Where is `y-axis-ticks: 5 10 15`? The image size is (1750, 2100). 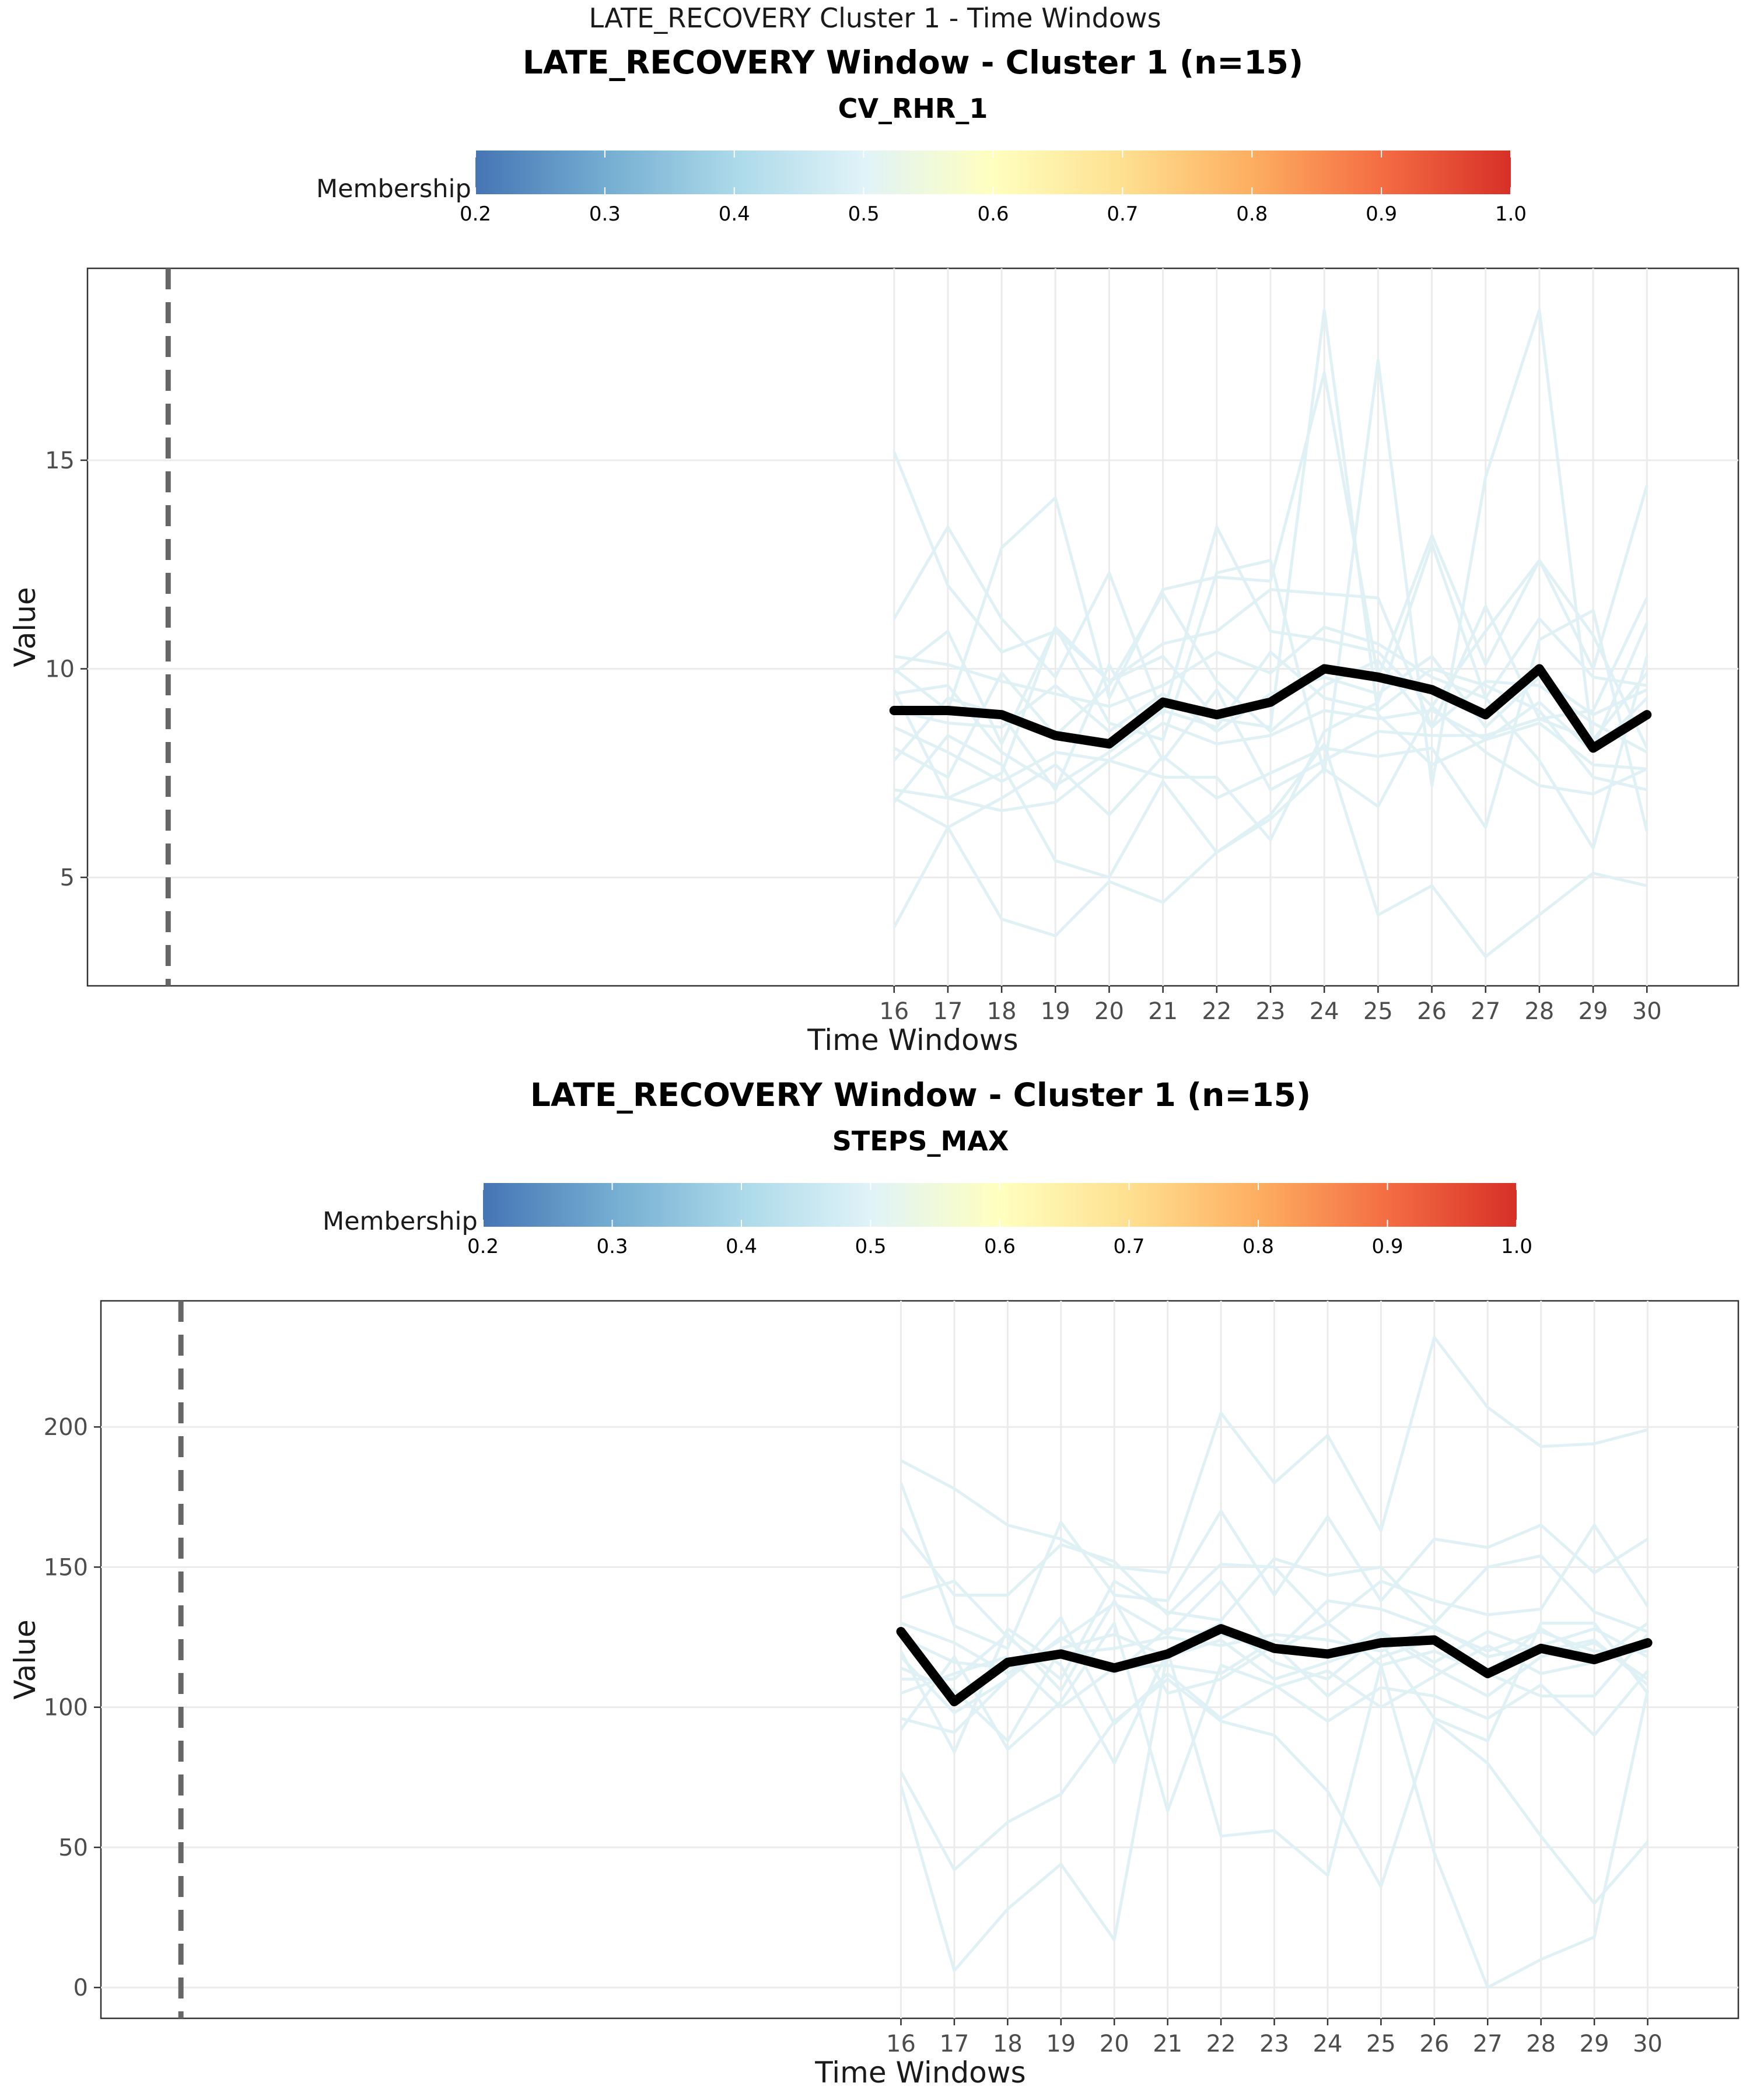 y-axis-ticks: 5 10 15 is located at coordinates (66, 669).